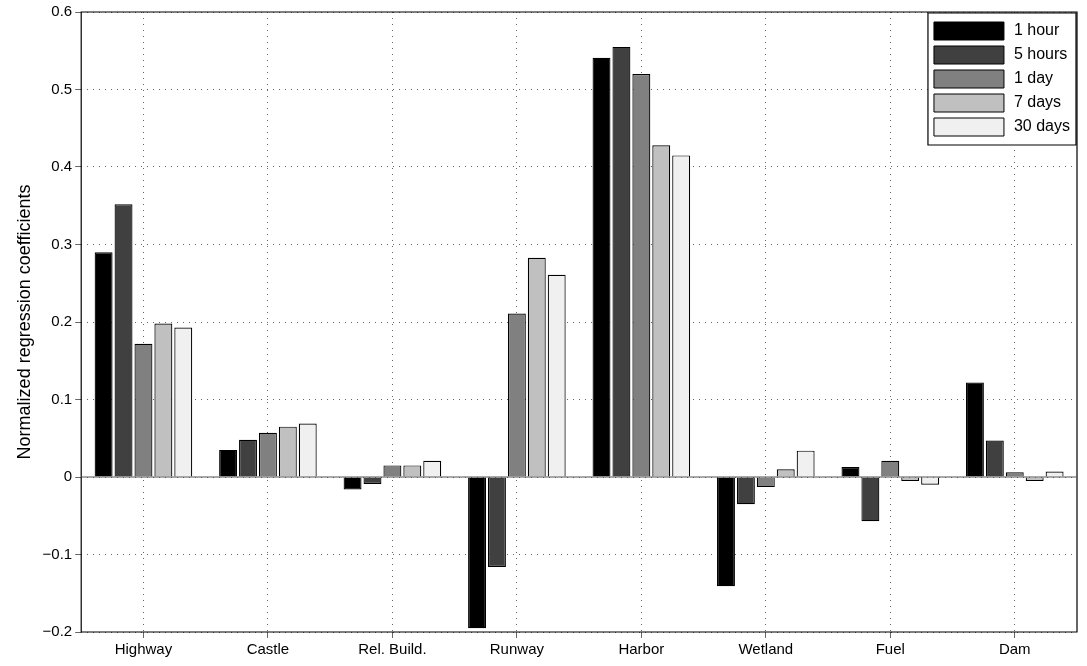 This screenshot has width=1087, height=666. Describe the element at coordinates (641, 649) in the screenshot. I see `x-tick-label: Harbor` at that location.